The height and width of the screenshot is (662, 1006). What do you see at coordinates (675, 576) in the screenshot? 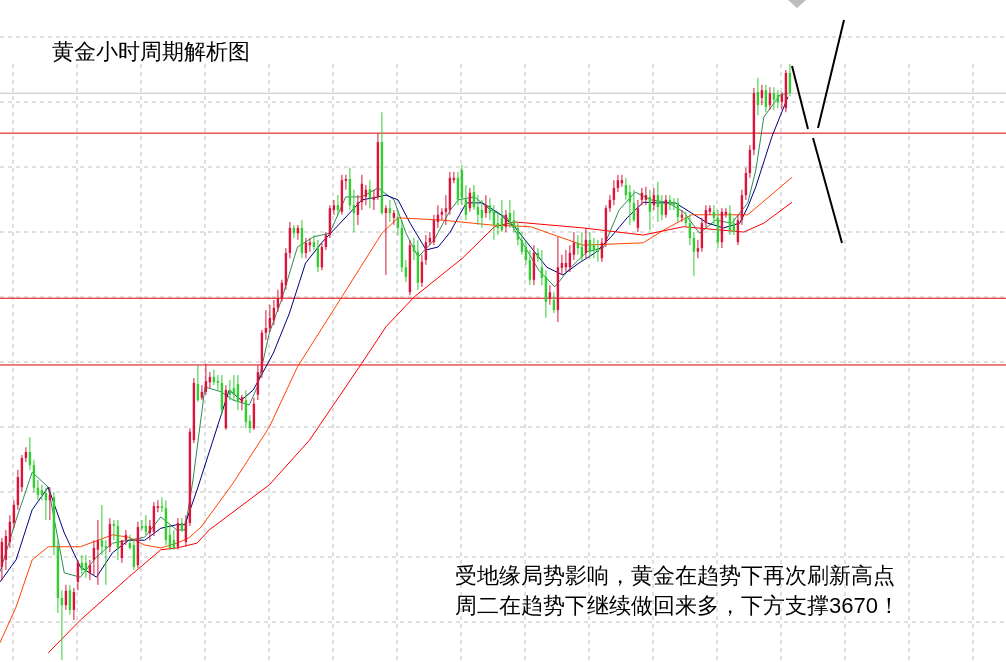
I see `annotation: 受地缘局势影响，黄金在趋势下再次刷新高点` at bounding box center [675, 576].